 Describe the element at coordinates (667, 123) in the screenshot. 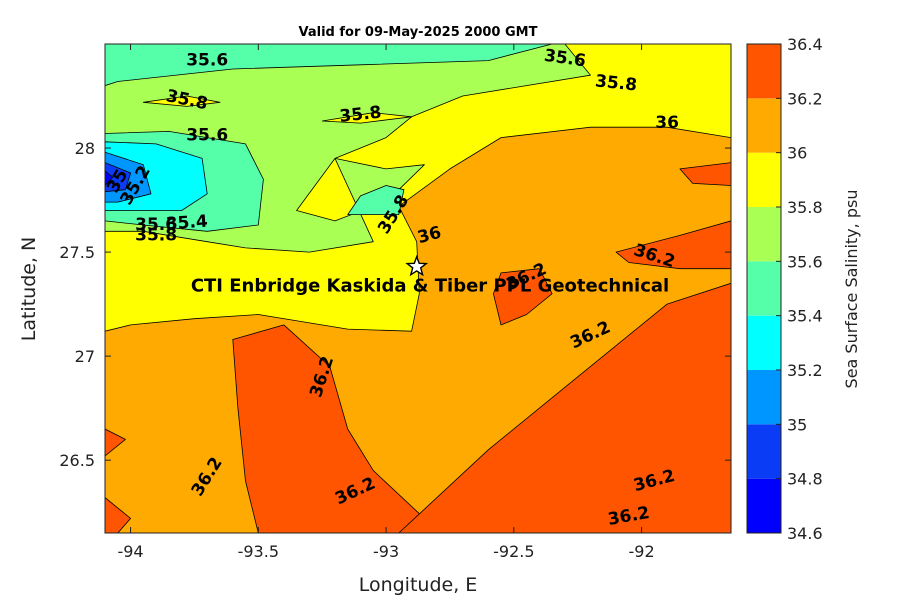

I see `contour-label-6: 36` at that location.